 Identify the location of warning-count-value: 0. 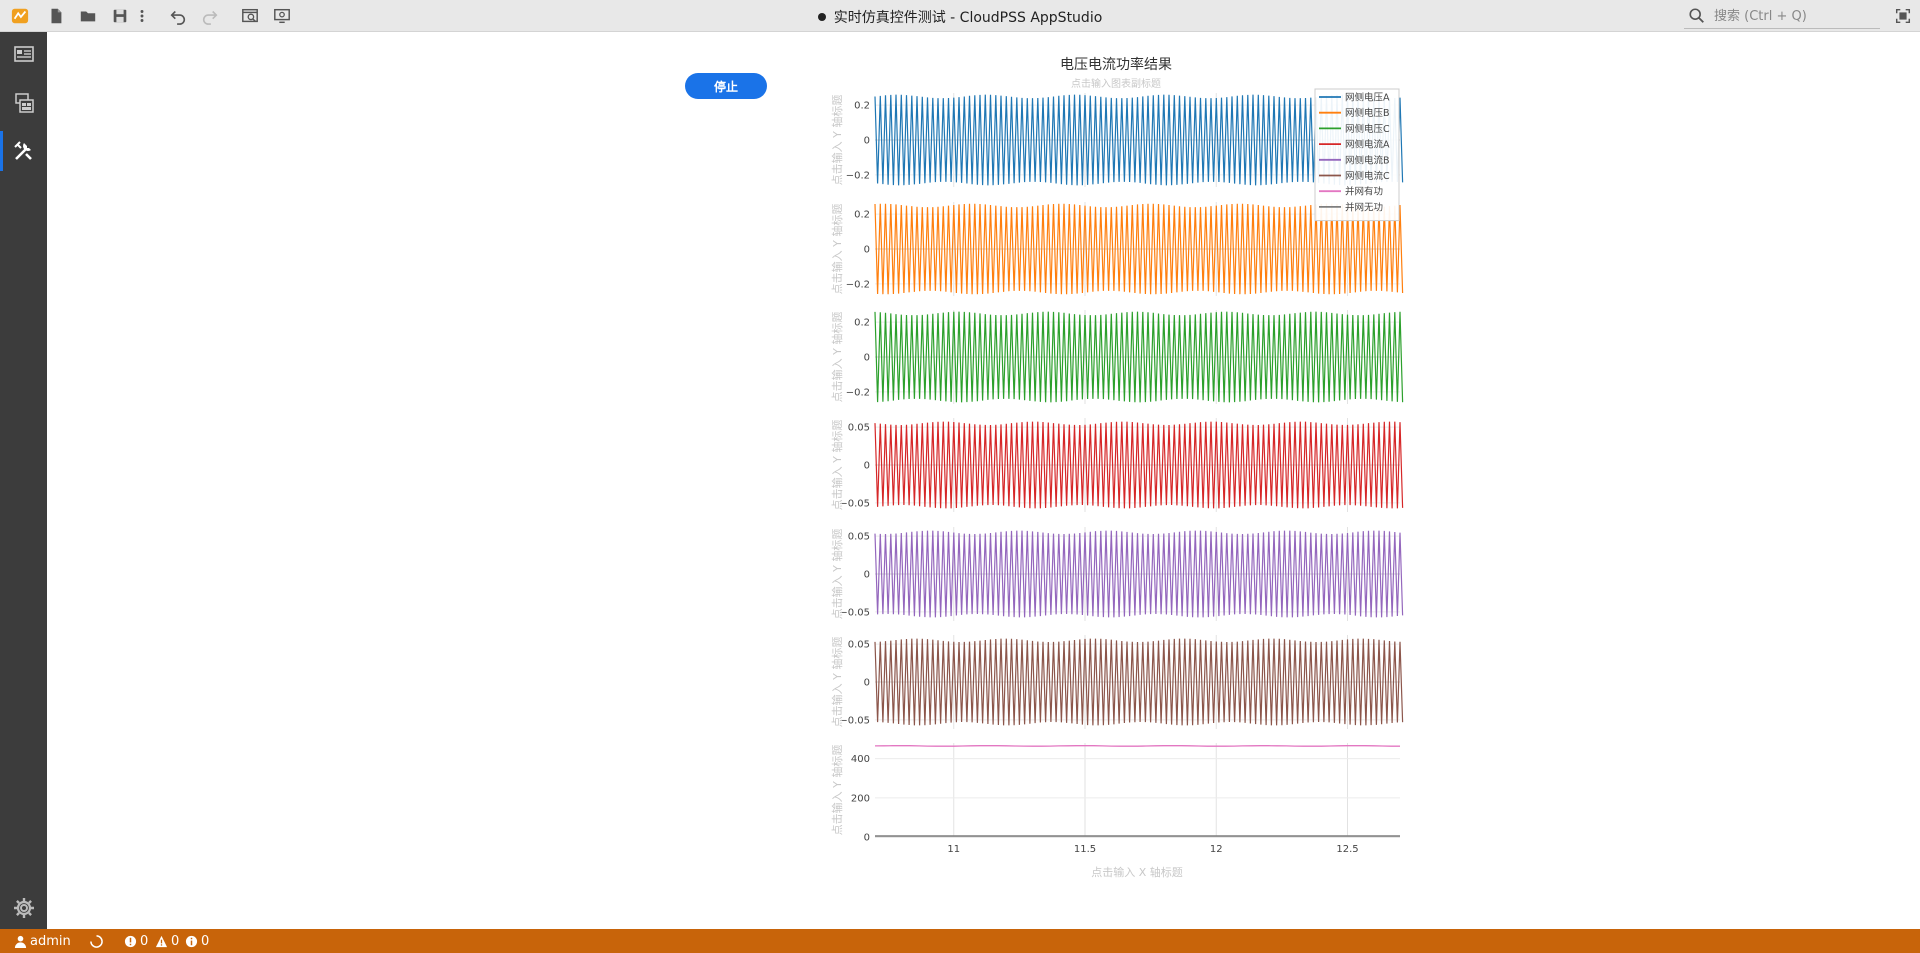
(175, 941).